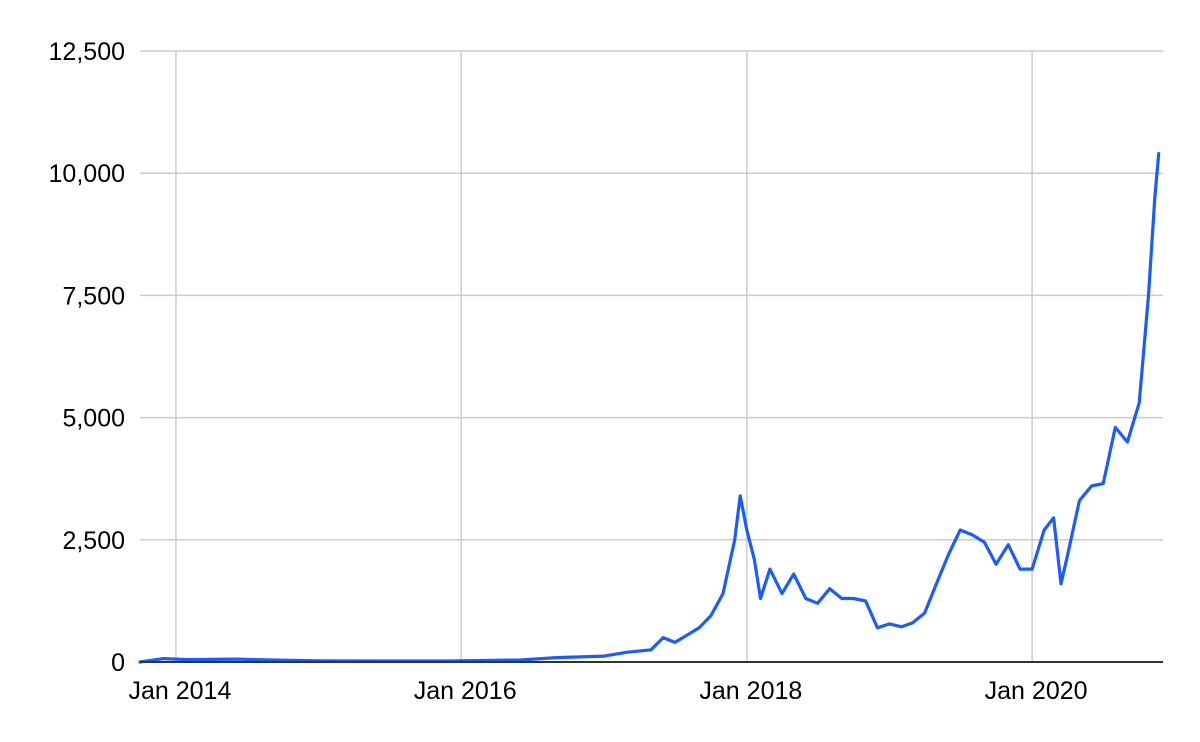 The image size is (1200, 742). I want to click on y-tick-label: 0, so click(118, 663).